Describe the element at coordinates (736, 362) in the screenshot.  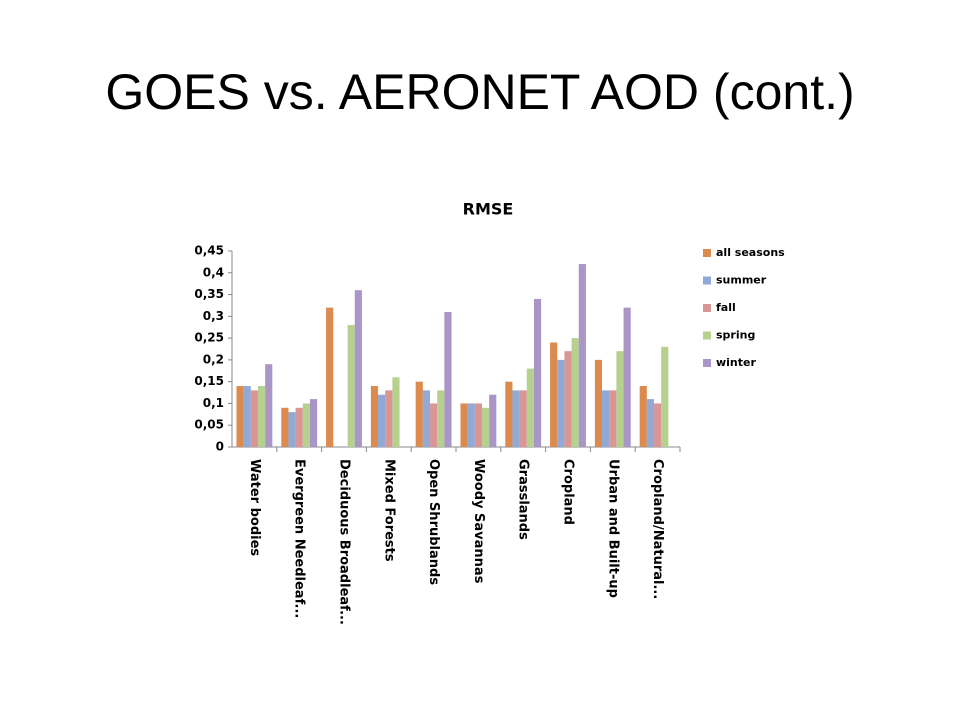
I see `legend-label: winter` at that location.